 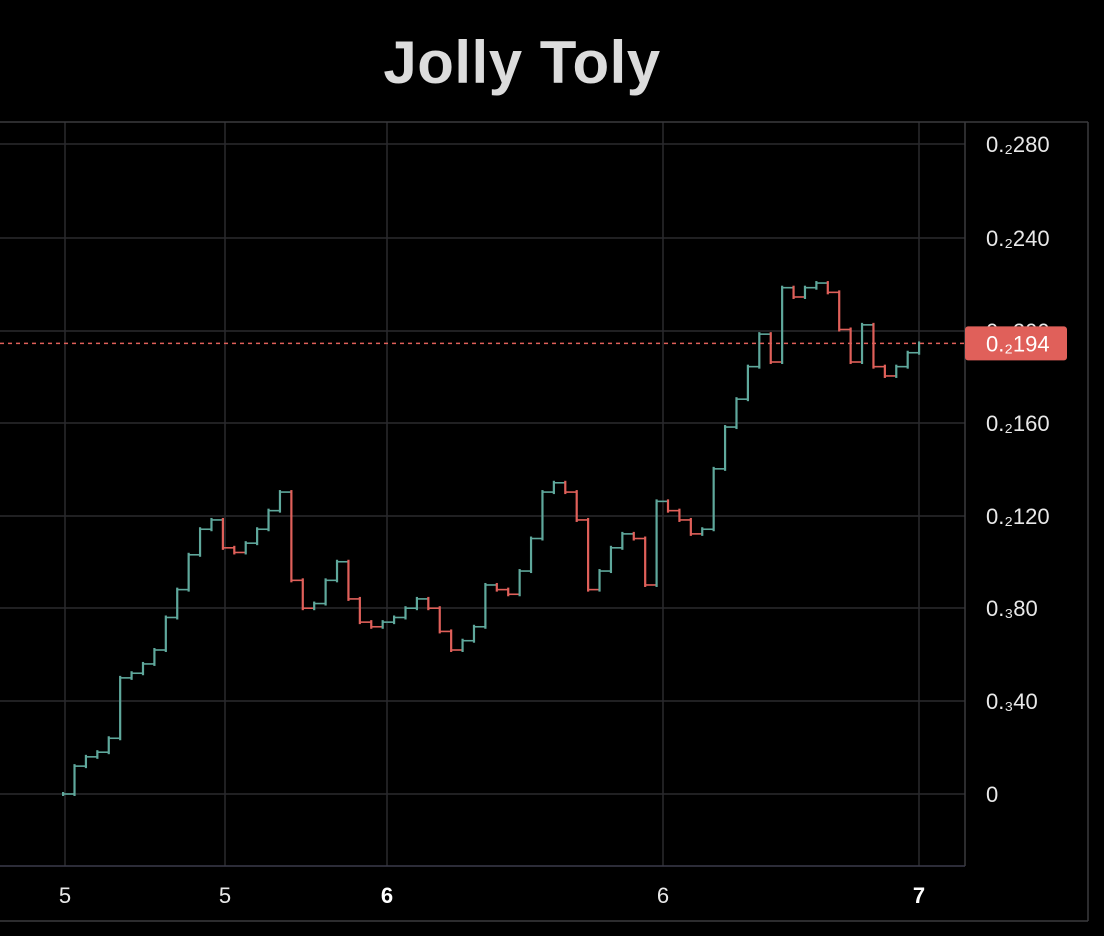 I want to click on y-tick-label: 0.₂120, so click(x=1018, y=516).